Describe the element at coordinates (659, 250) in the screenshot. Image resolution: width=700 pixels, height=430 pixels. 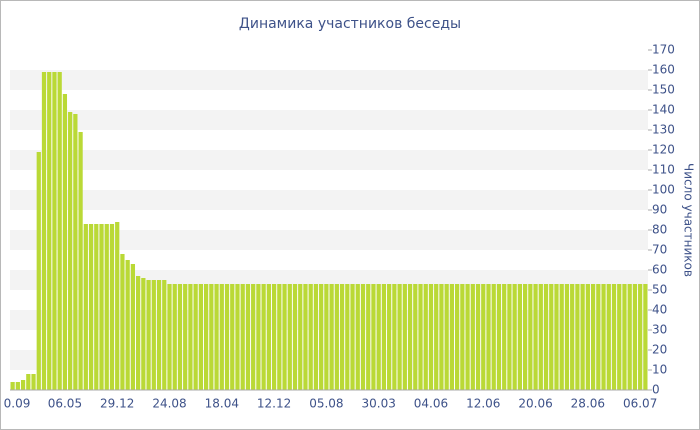
I see `y-tick-label: 70` at that location.